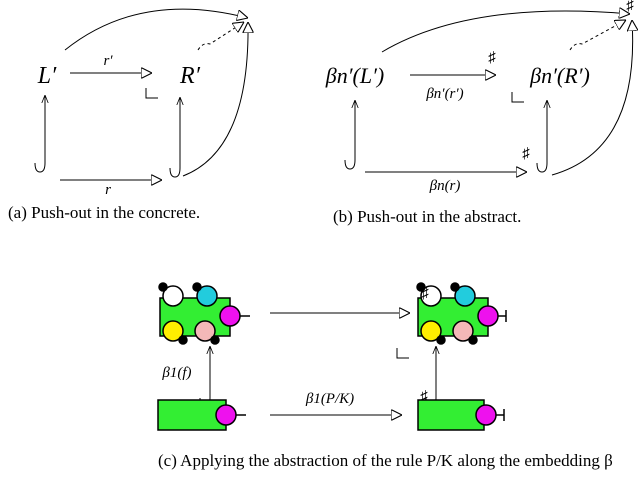 The height and width of the screenshot is (486, 639). I want to click on caption: (a) Push-out in the concrete., so click(104, 212).